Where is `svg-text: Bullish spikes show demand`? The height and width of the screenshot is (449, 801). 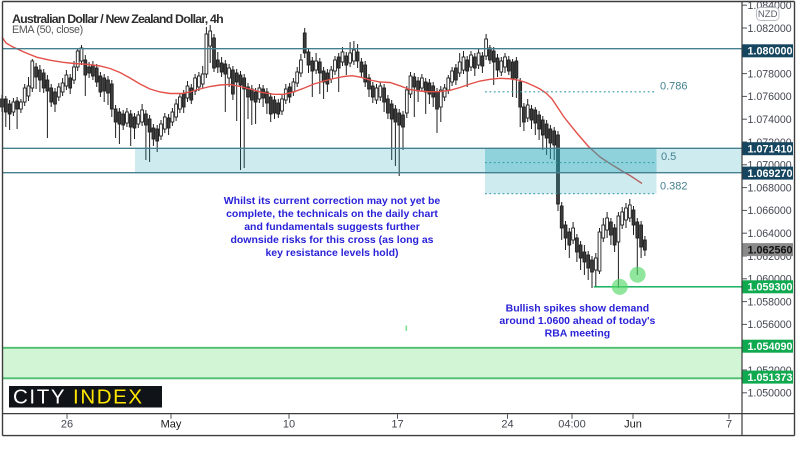 svg-text: Bullish spikes show demand is located at coordinates (578, 308).